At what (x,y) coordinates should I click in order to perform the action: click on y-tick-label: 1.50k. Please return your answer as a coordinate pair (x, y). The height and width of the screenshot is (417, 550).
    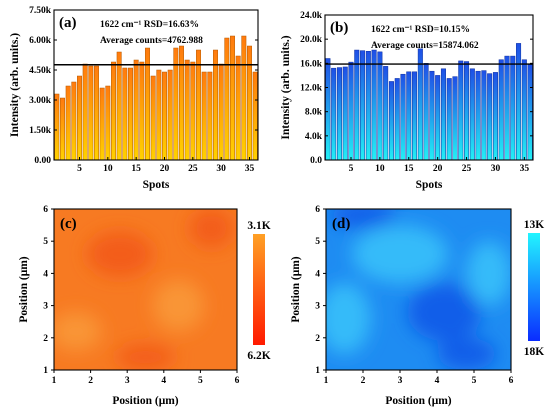
    Looking at the image, I should click on (40, 131).